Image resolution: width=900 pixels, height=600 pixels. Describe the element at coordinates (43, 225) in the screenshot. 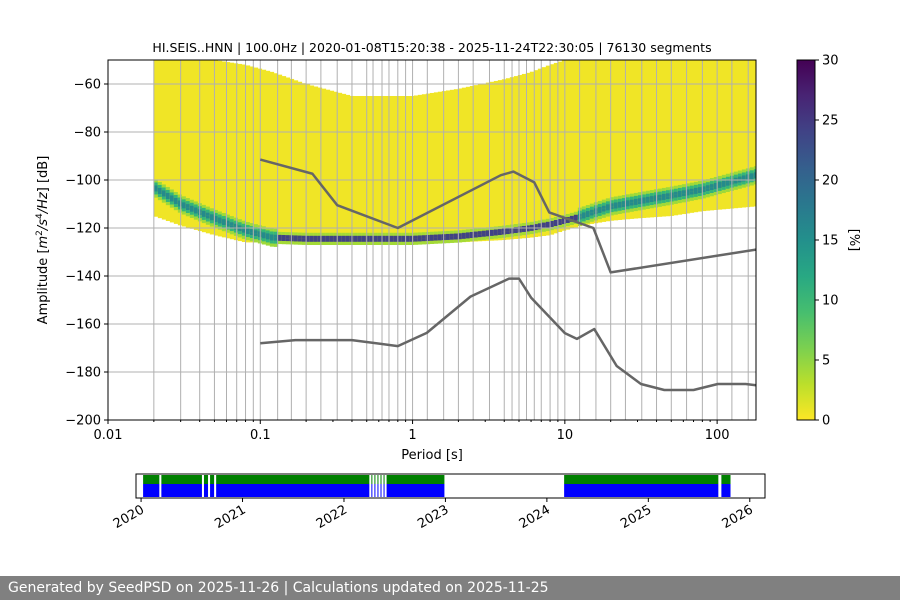

I see `y-label-s: /s` at that location.